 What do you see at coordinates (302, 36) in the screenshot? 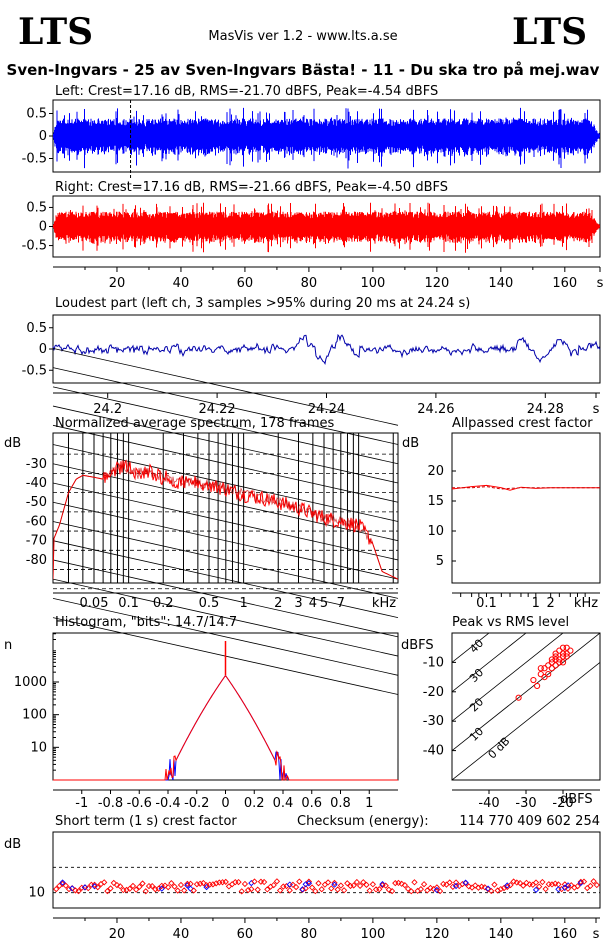
I see `app-version: MasVis ver 1.2 - www.lts.a.se` at bounding box center [302, 36].